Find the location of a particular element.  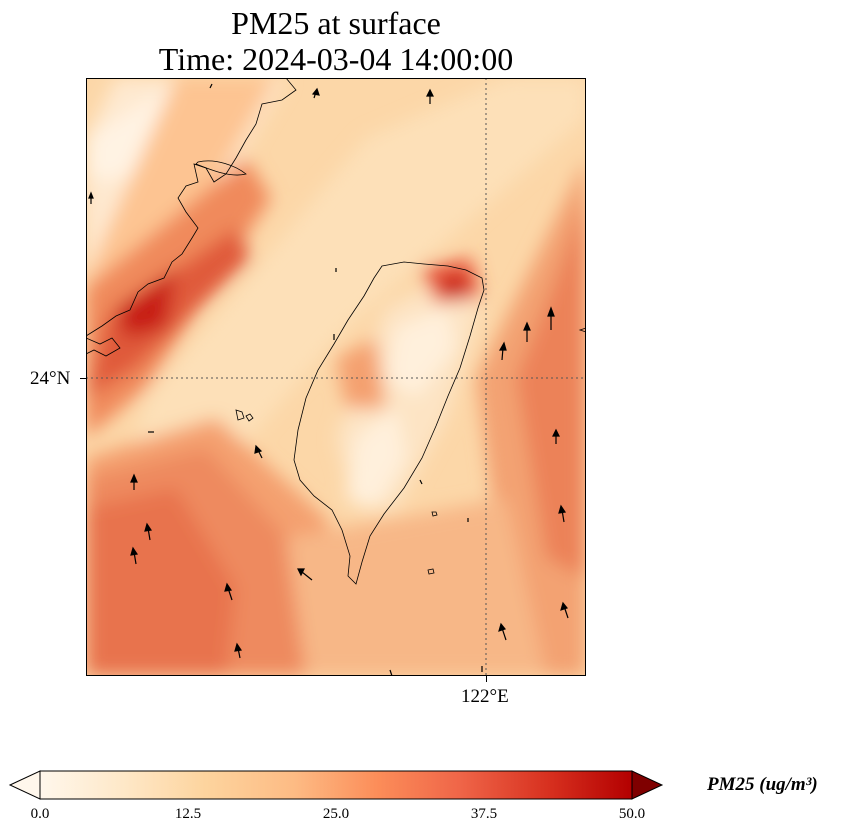

colorbar-gradient is located at coordinates (336, 785).